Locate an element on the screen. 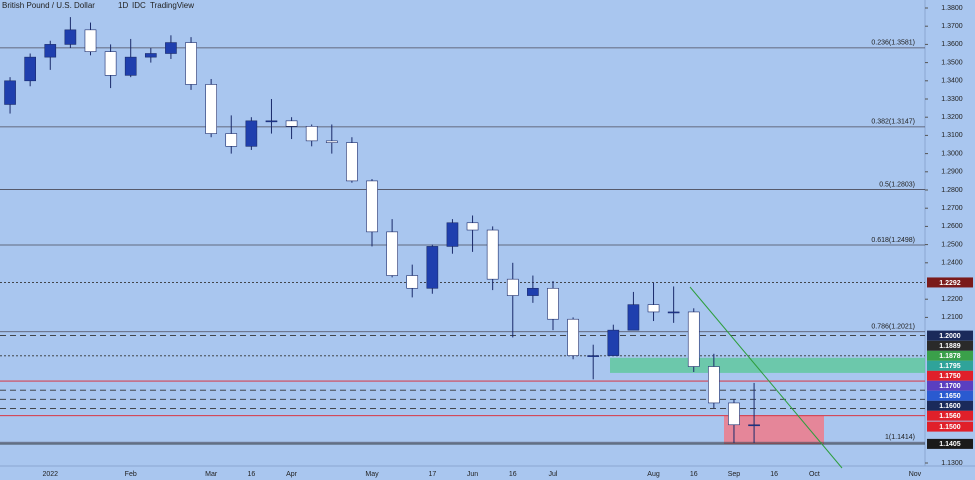 The height and width of the screenshot is (480, 975). price-badge-label: 1.1560 is located at coordinates (950, 416).